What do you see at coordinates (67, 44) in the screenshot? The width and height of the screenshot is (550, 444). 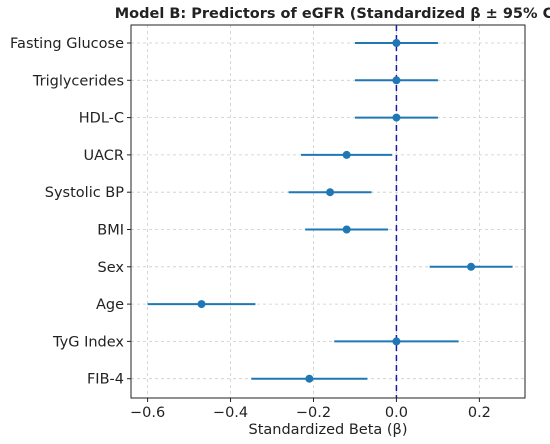 I see `y-tick-label: Fasting Glucose` at bounding box center [67, 44].